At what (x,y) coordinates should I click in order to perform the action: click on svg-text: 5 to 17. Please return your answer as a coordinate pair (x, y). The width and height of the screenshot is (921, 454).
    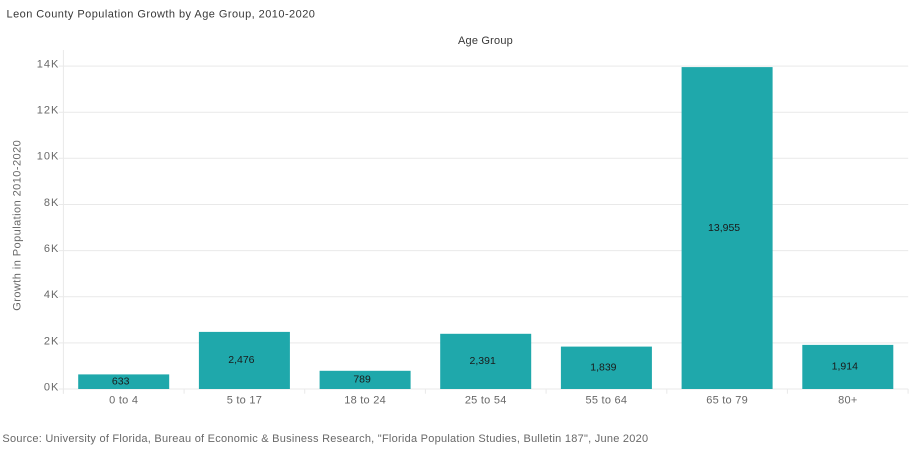
    Looking at the image, I should click on (244, 401).